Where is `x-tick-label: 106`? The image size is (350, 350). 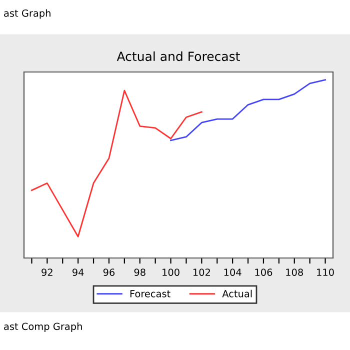
x-tick-label: 106 is located at coordinates (263, 272).